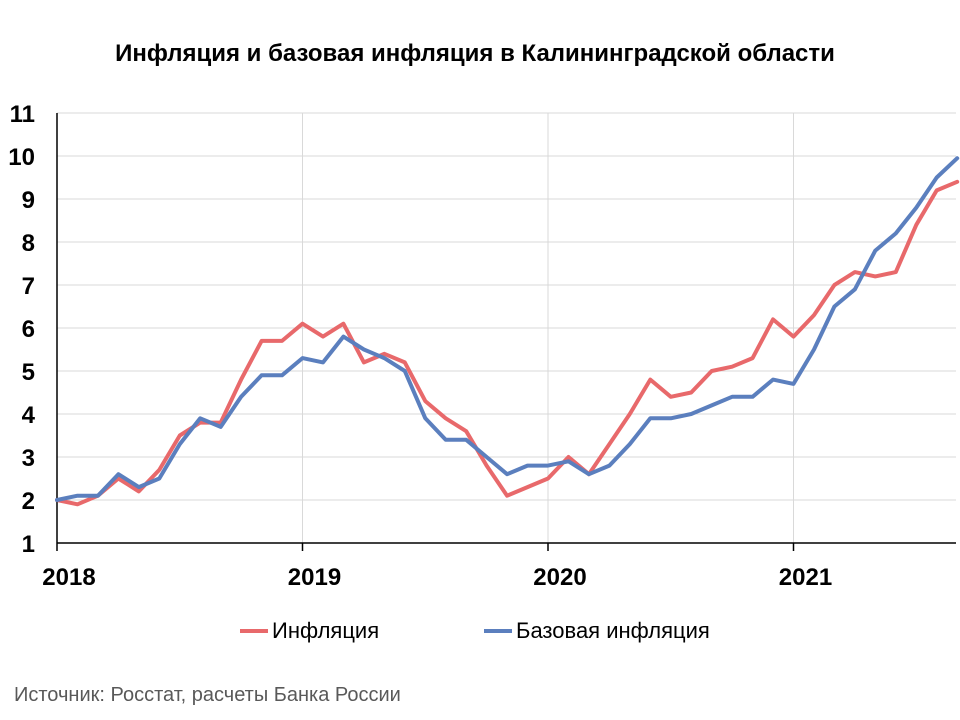  I want to click on x-tick-label: 2018, so click(68, 577).